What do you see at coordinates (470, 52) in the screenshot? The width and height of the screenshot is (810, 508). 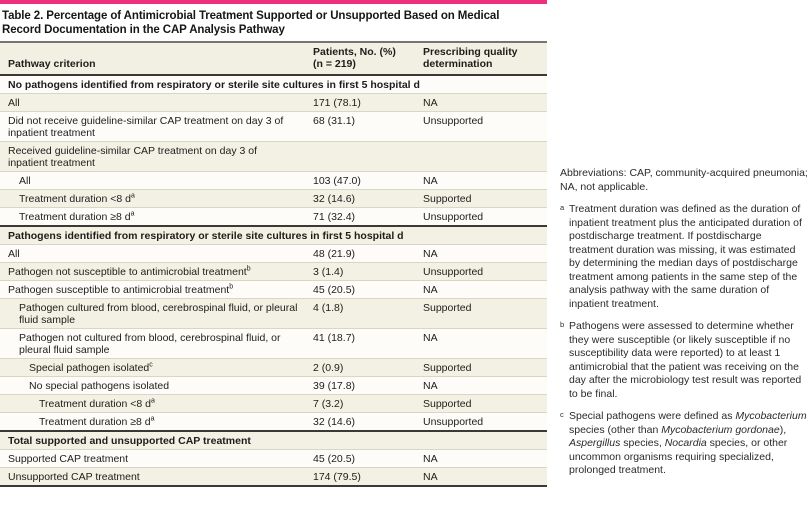 I see `column-header-label-line1: Prescribing quality` at bounding box center [470, 52].